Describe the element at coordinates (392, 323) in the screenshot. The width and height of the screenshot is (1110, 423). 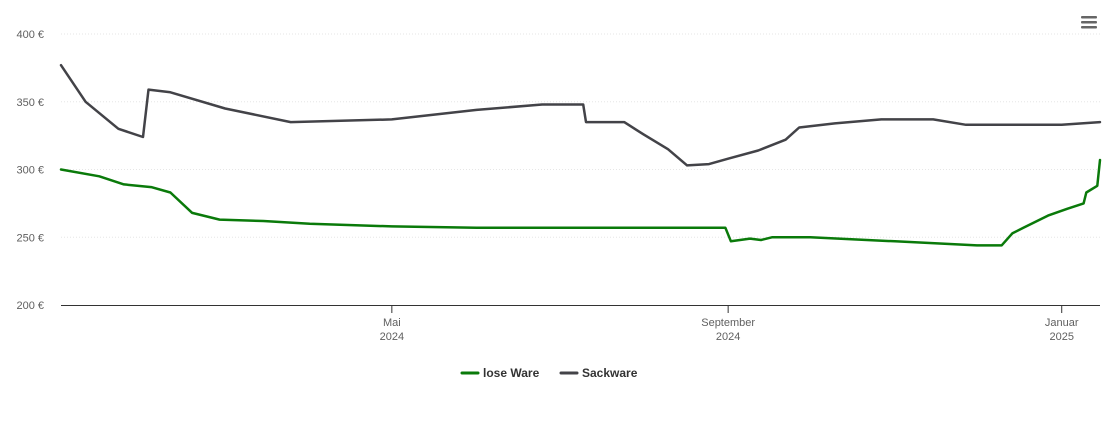
I see `x-tick-label-month: Mai` at that location.